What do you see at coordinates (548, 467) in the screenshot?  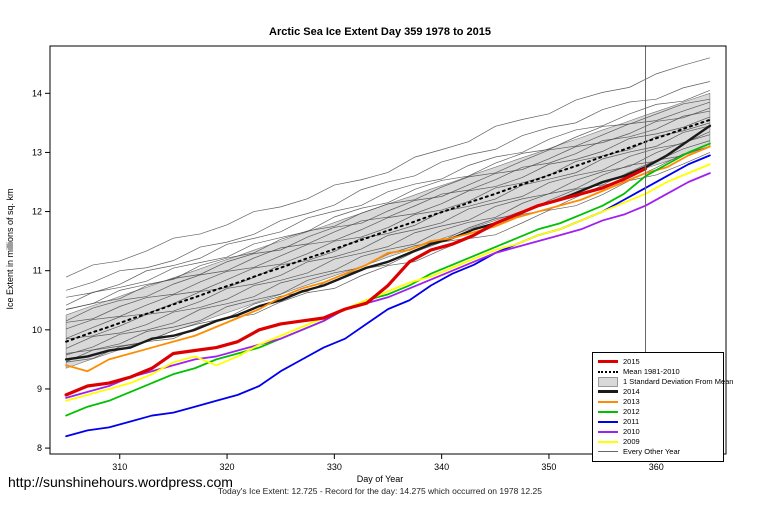 I see `x-tick-label: 350` at bounding box center [548, 467].